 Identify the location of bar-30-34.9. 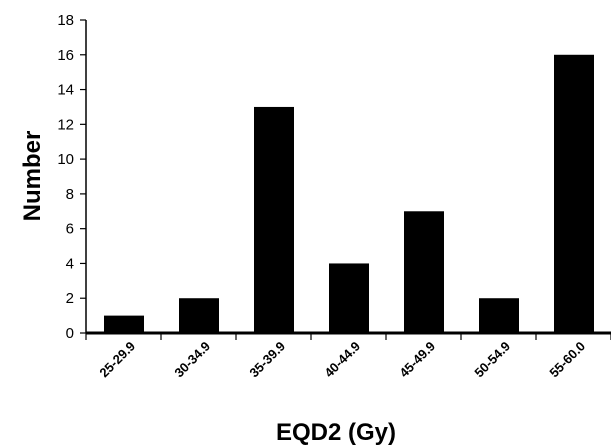
(199, 315).